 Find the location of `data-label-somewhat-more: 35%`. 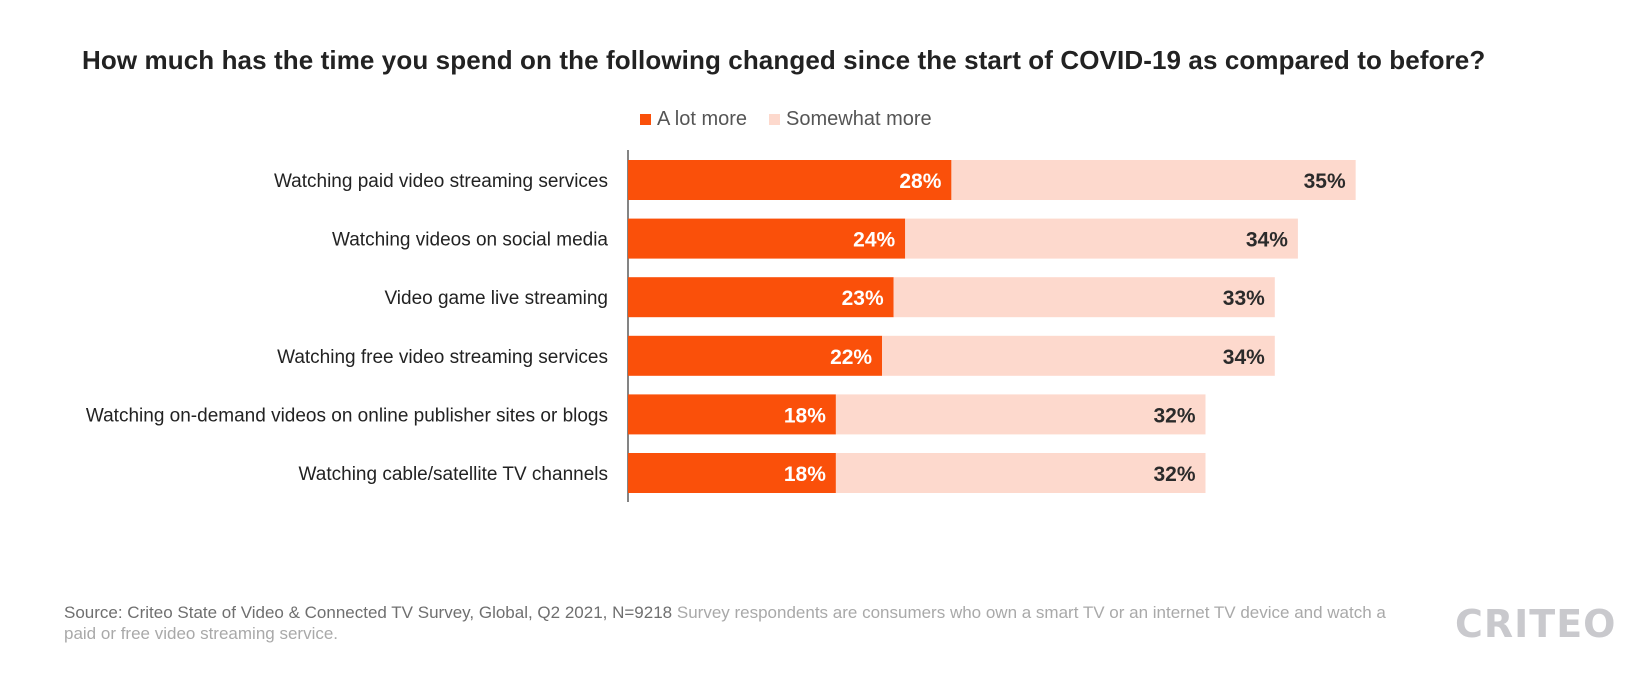

data-label-somewhat-more: 35% is located at coordinates (1325, 181).